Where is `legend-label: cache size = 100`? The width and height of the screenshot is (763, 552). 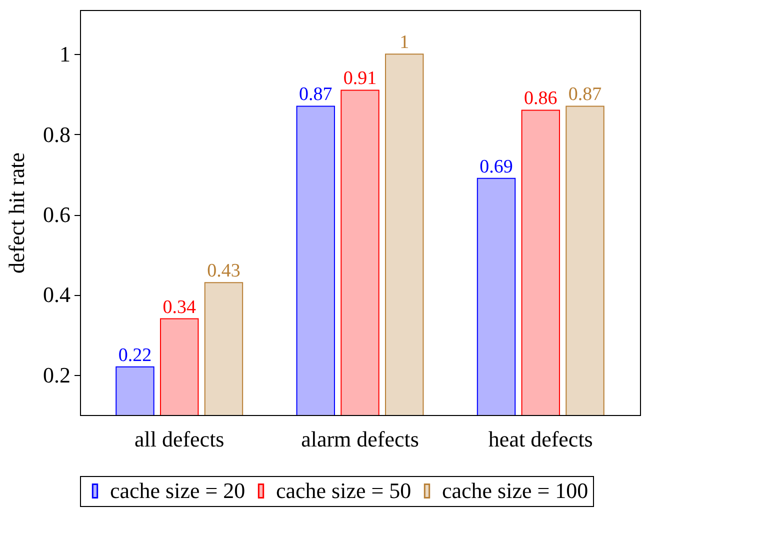
legend-label: cache size = 100 is located at coordinates (515, 490).